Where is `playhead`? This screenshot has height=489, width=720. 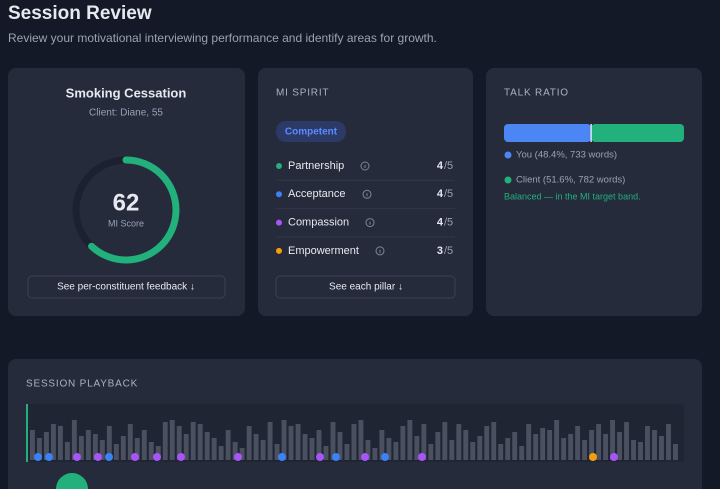
playhead is located at coordinates (27, 433).